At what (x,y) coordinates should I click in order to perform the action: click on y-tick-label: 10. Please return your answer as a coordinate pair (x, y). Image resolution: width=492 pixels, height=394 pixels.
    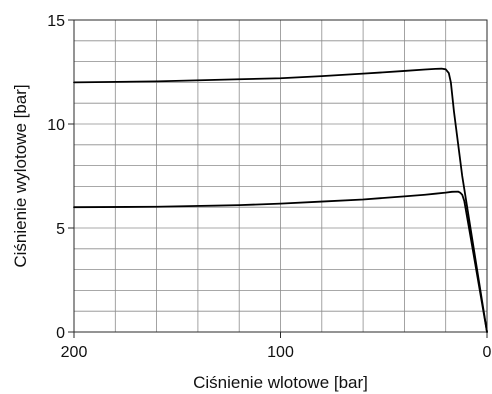
    Looking at the image, I should click on (56, 125).